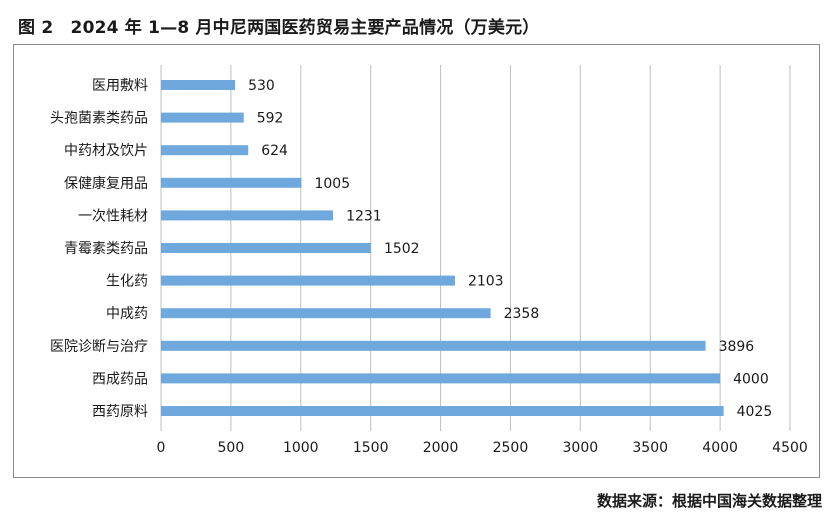 This screenshot has height=519, width=834. Describe the element at coordinates (106, 249) in the screenshot. I see `category-label: 青霉素类药品` at that location.